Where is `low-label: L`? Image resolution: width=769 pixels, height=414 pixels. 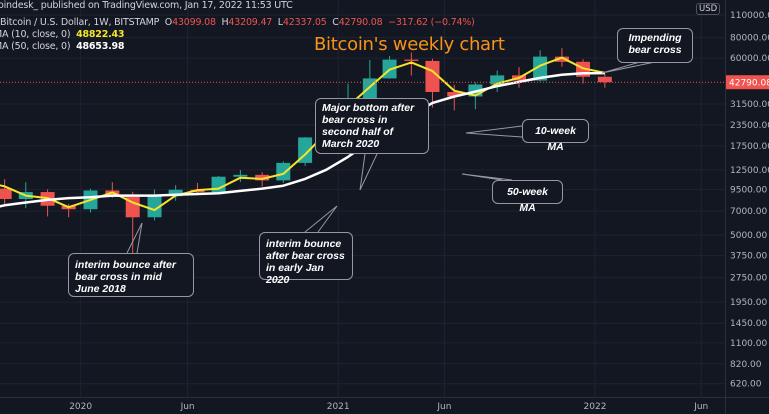
low-label: L is located at coordinates (280, 22).